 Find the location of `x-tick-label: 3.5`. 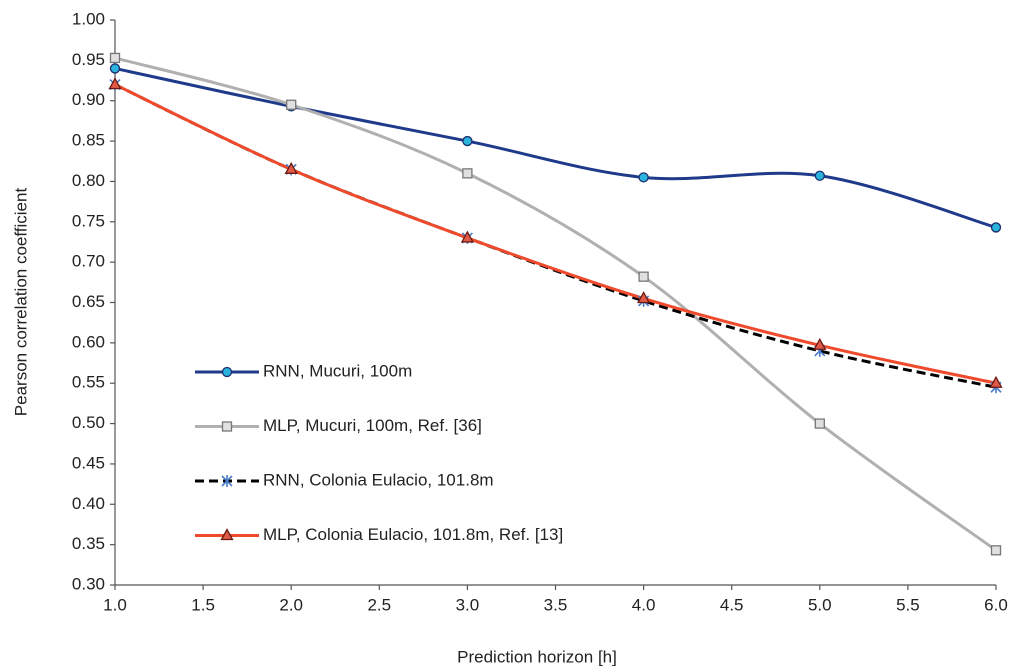

x-tick-label: 3.5 is located at coordinates (556, 604).